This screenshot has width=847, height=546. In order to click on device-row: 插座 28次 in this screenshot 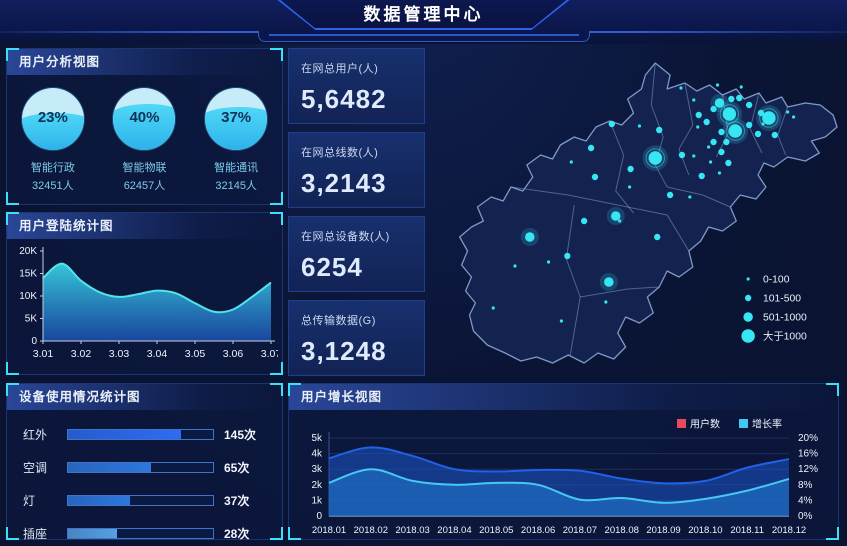, I will do `click(144, 533)`.